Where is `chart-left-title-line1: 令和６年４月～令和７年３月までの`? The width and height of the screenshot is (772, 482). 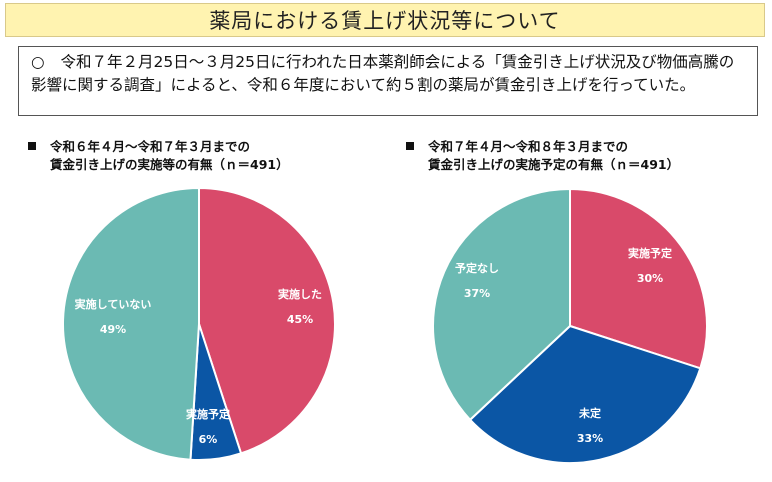 chart-left-title-line1: 令和６年４月～令和７年３月までの is located at coordinates (150, 146).